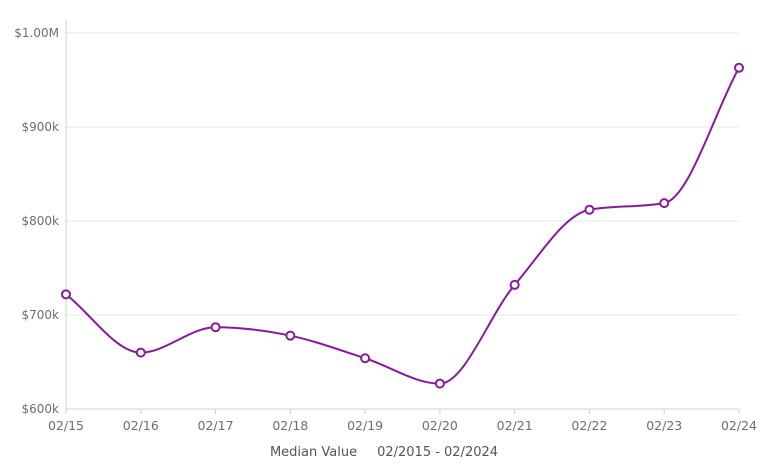 The width and height of the screenshot is (768, 467). What do you see at coordinates (664, 425) in the screenshot?
I see `x-tick-label: 02/23` at bounding box center [664, 425].